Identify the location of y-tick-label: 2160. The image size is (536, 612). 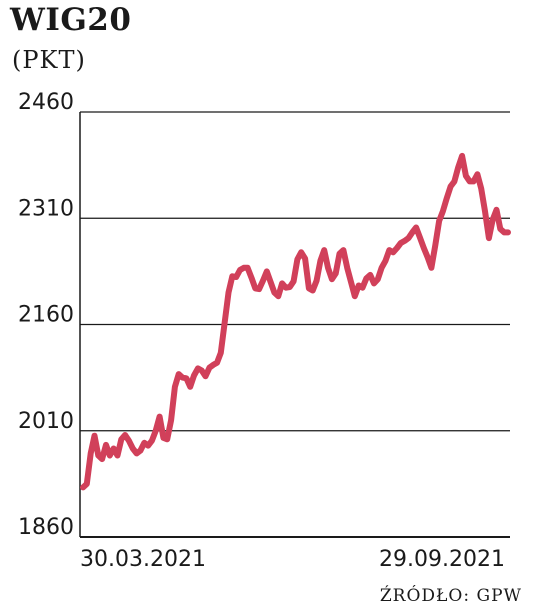
(46, 315).